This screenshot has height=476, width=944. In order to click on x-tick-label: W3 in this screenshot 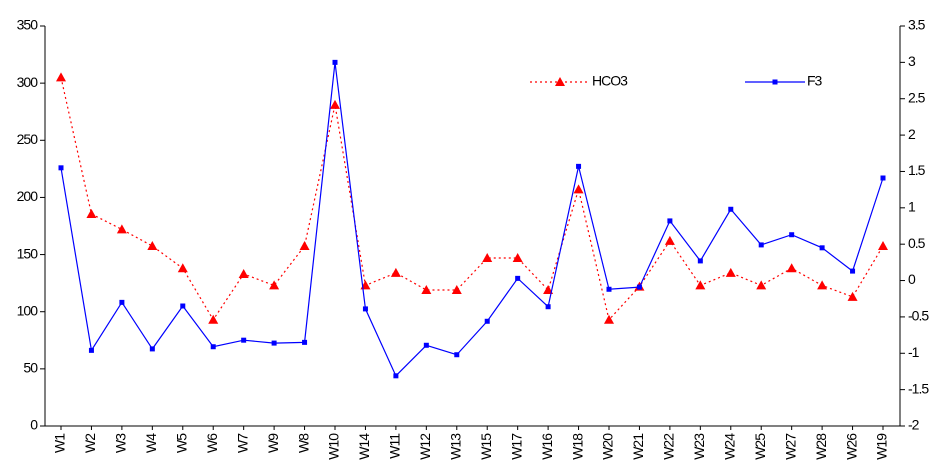, I will do `click(121, 443)`.